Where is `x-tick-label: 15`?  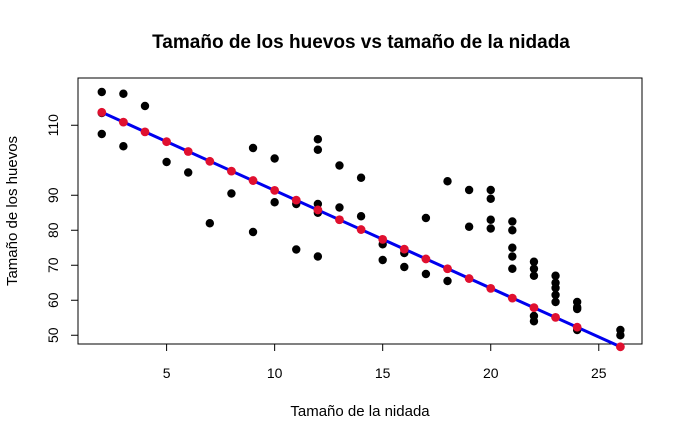 x-tick-label: 15 is located at coordinates (383, 373).